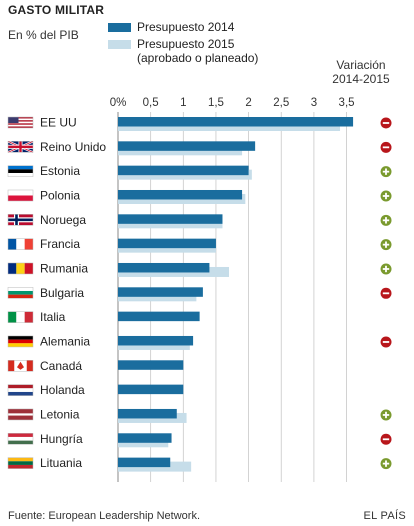 The image size is (414, 526). What do you see at coordinates (186, 44) in the screenshot?
I see `legend-label-2015-line1: Presupuesto 2015` at bounding box center [186, 44].